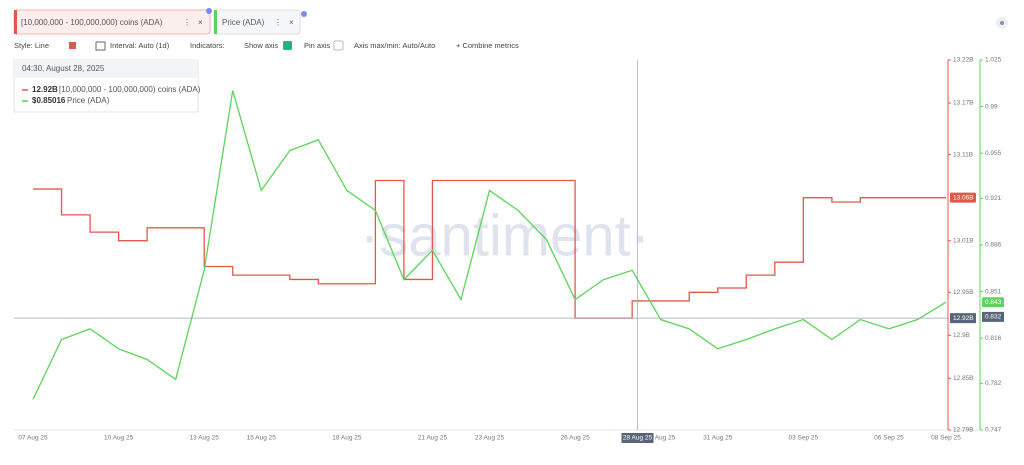 The height and width of the screenshot is (465, 1024). What do you see at coordinates (993, 338) in the screenshot?
I see `y2-tick-label: 0.816` at bounding box center [993, 338].